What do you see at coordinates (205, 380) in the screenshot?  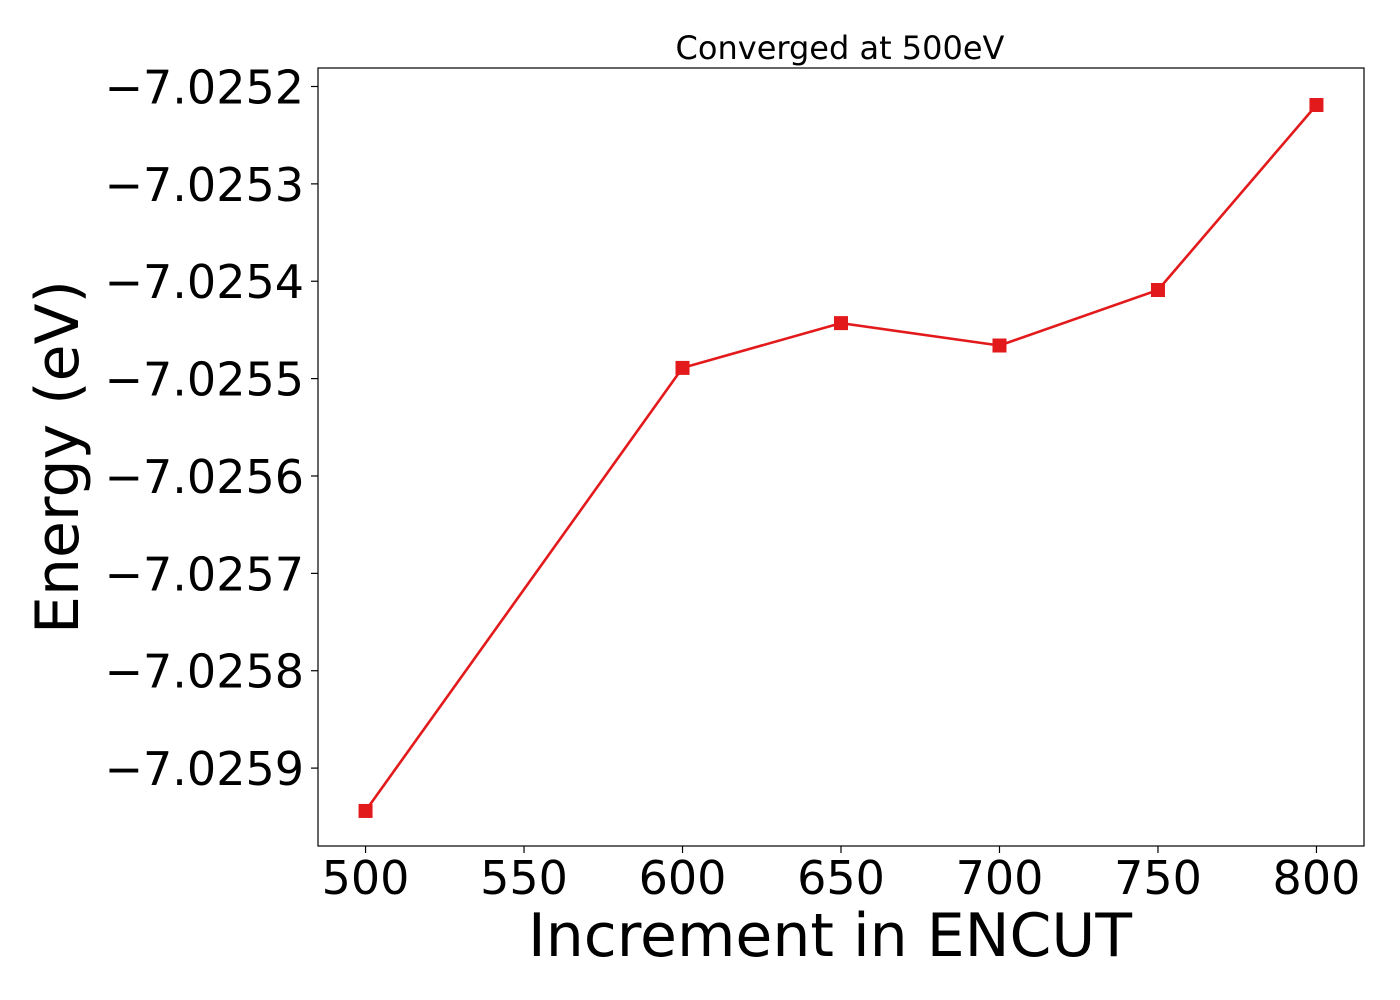 I see `y-tick-label: −7.0255` at bounding box center [205, 380].